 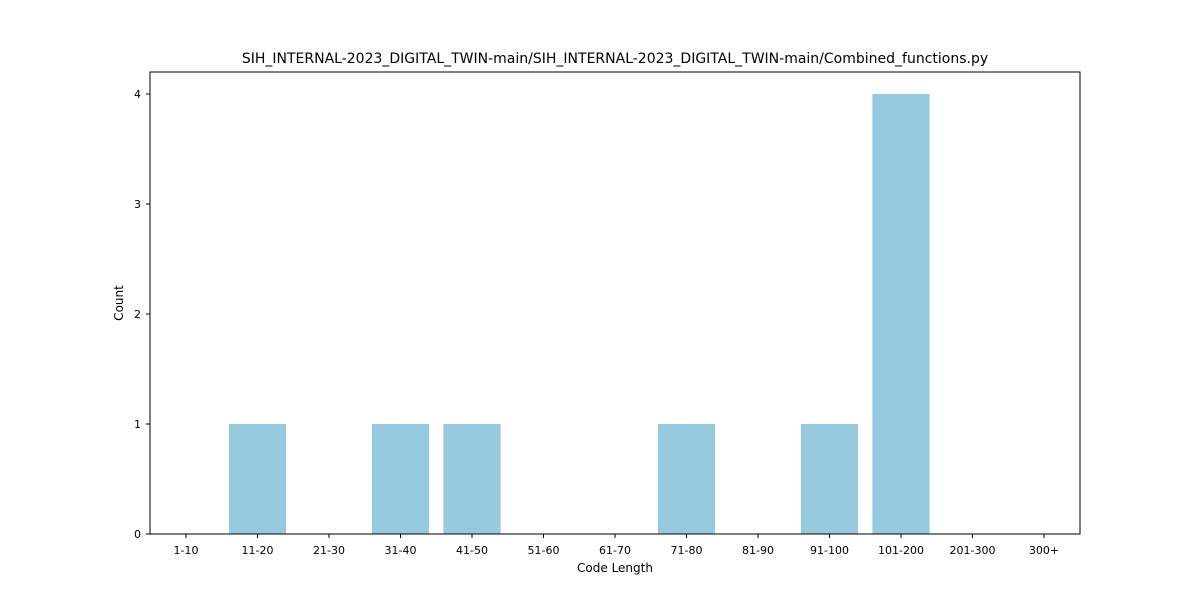 I want to click on x-tick-label: 11-20, so click(x=258, y=550).